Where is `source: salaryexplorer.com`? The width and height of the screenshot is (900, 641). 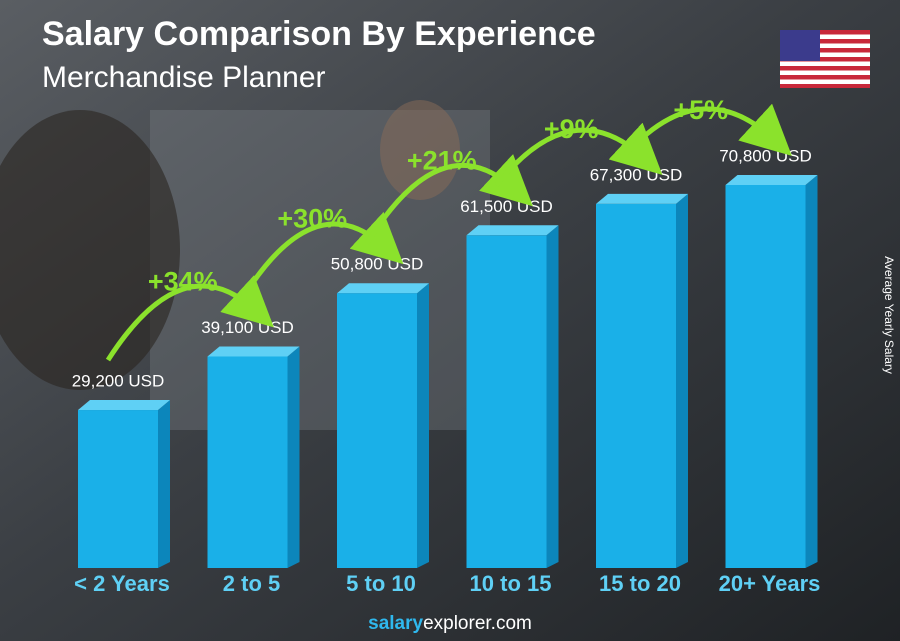
source: salaryexplorer.com is located at coordinates (450, 623).